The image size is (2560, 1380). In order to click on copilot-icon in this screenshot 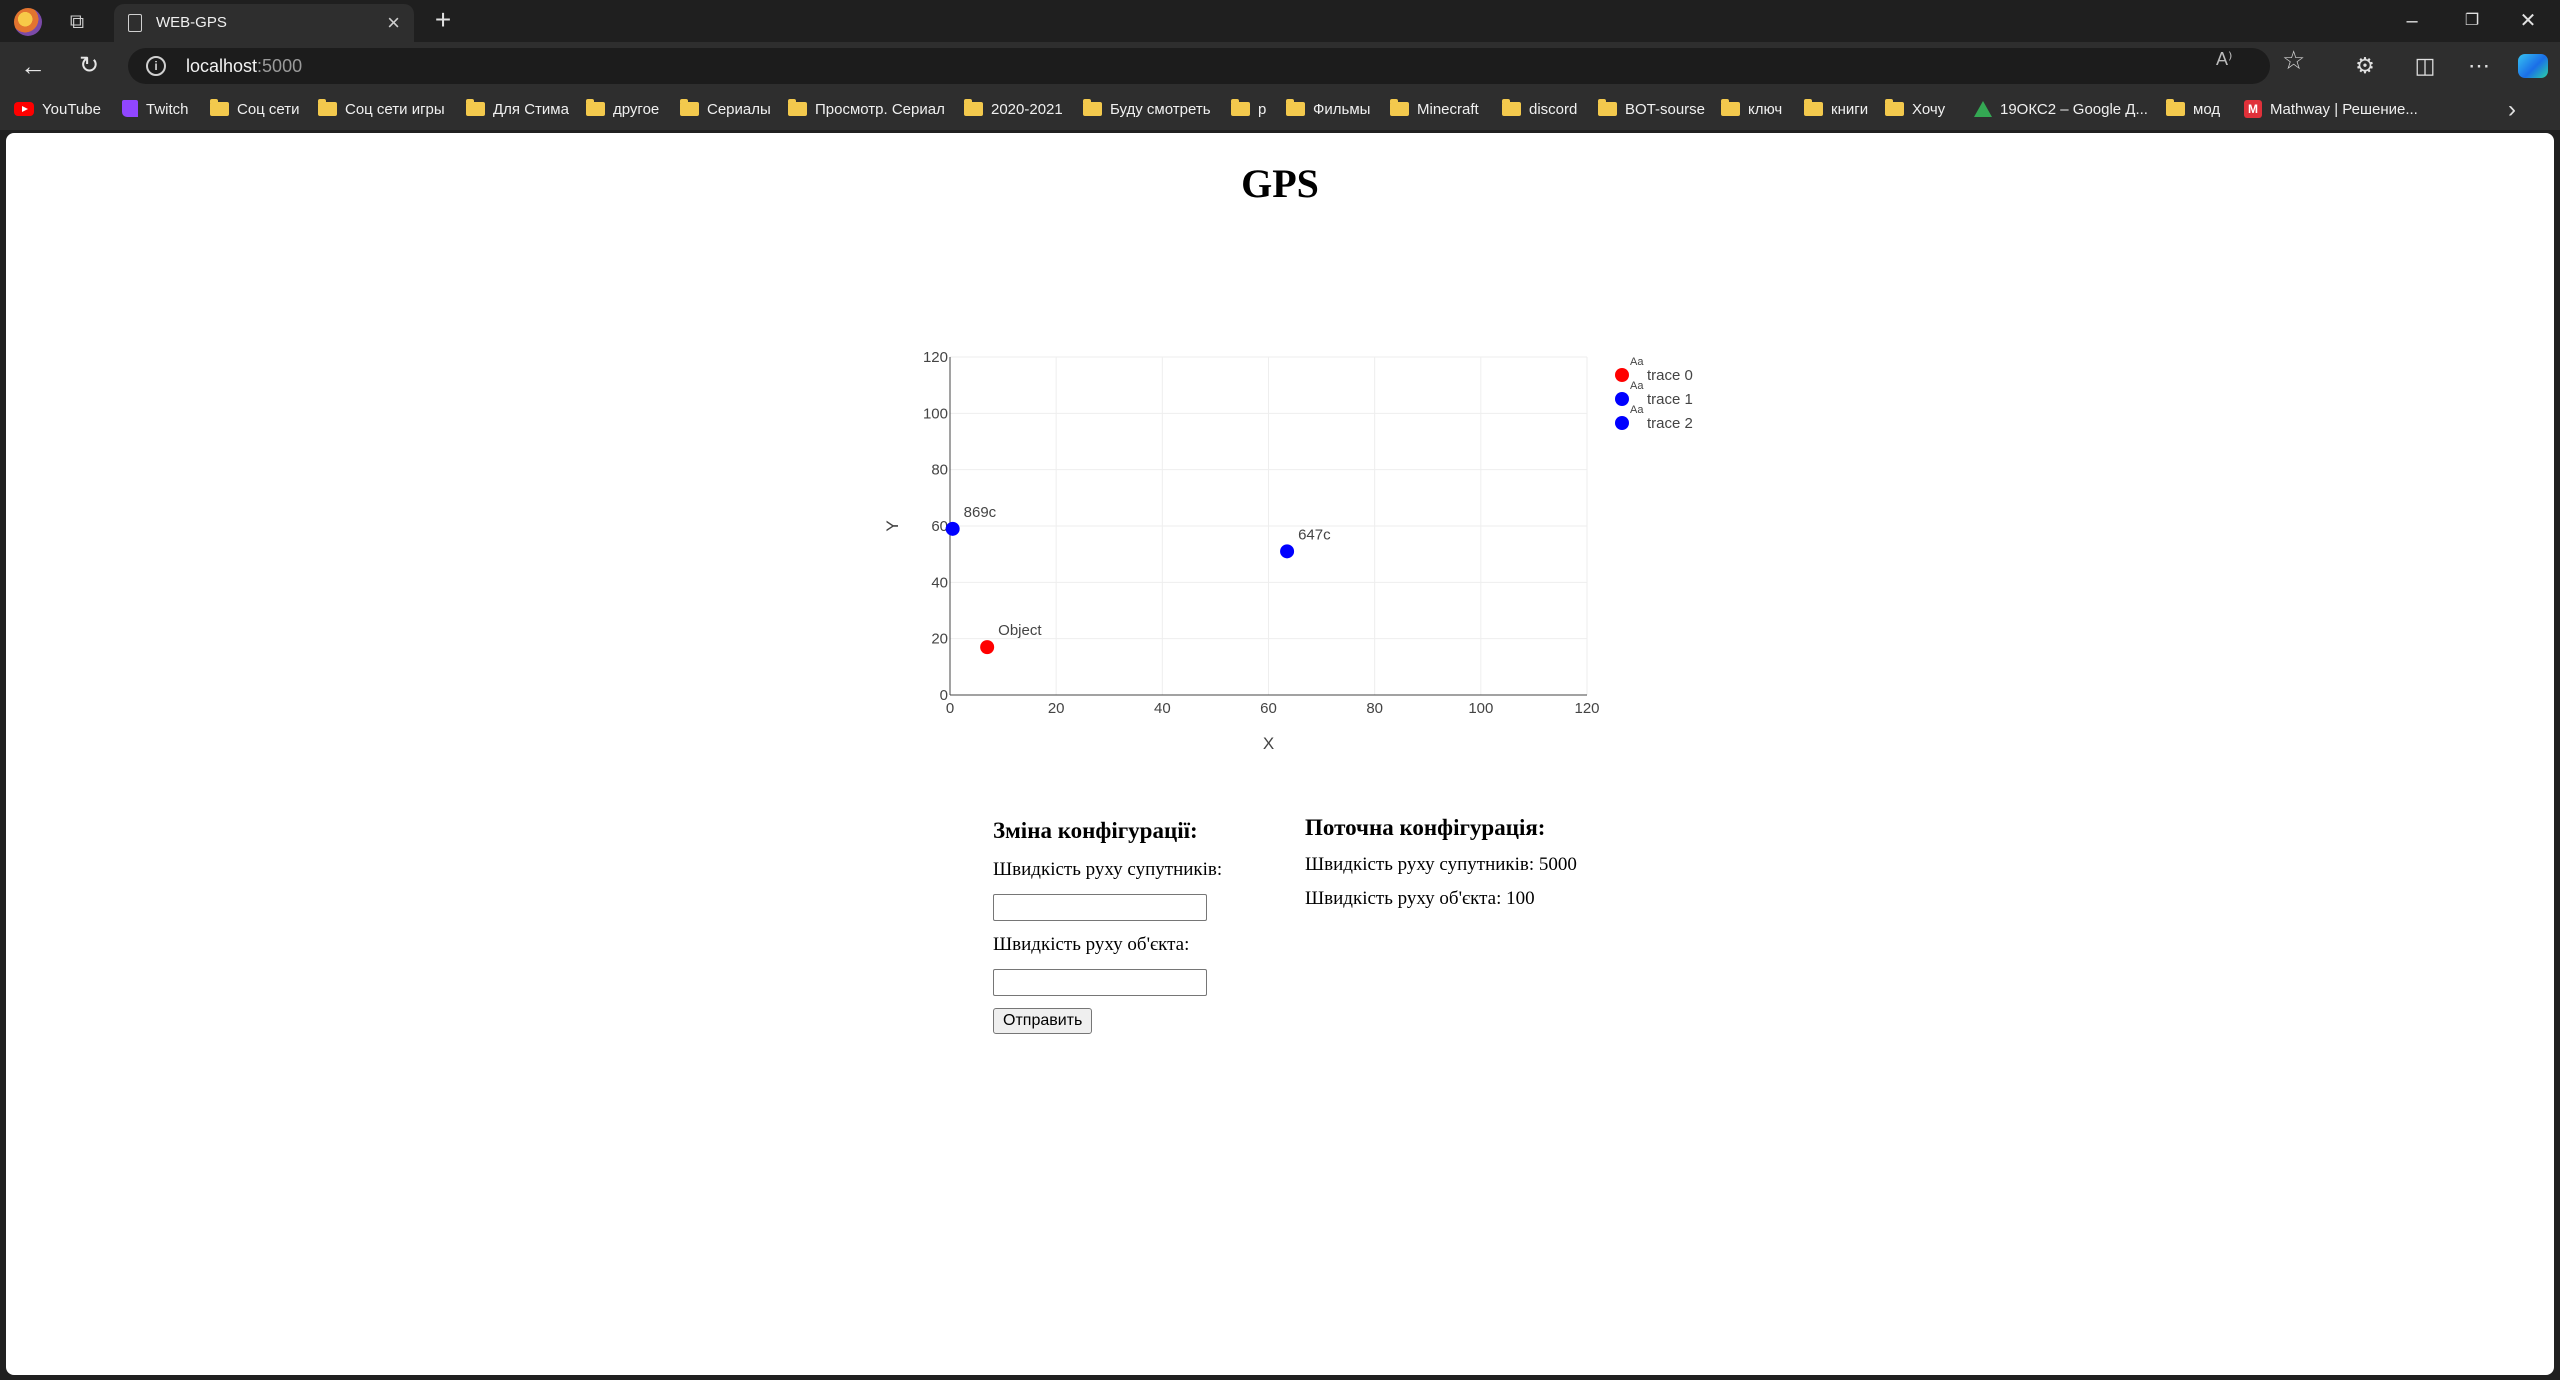, I will do `click(2533, 66)`.